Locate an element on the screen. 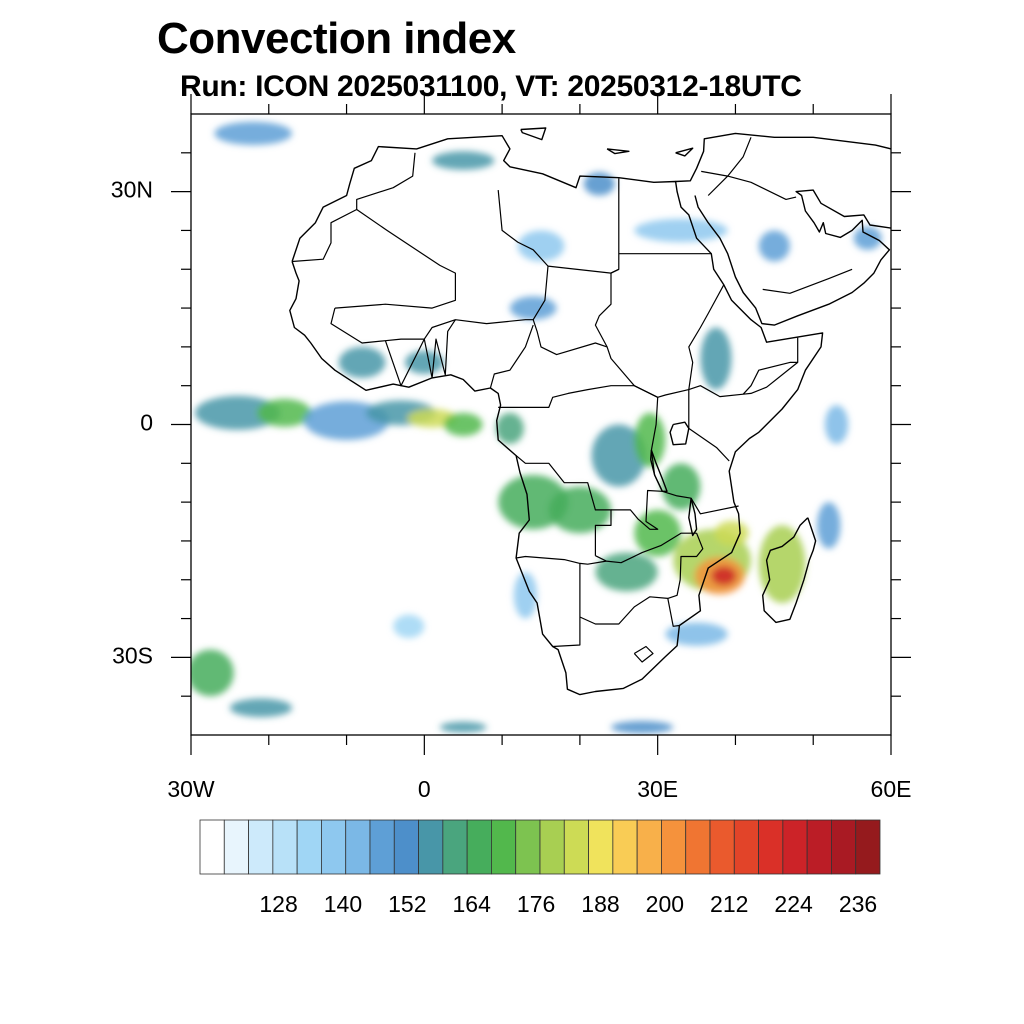  cyprus is located at coordinates (684, 152).